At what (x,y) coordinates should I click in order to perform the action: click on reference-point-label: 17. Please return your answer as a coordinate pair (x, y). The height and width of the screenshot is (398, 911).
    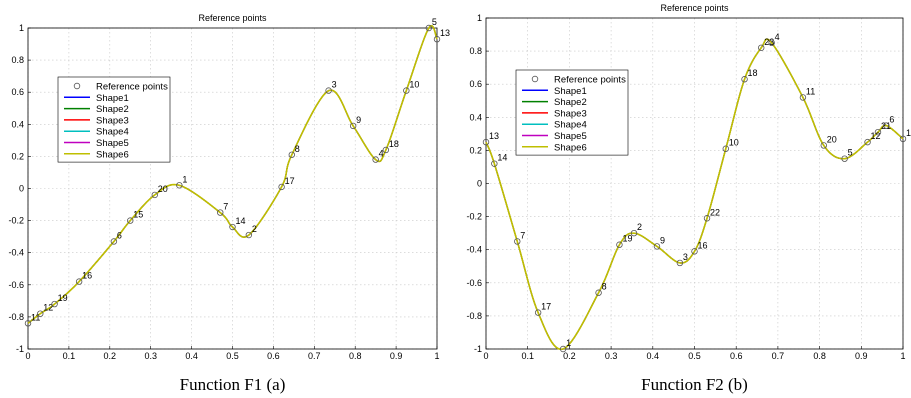
    Looking at the image, I should click on (290, 181).